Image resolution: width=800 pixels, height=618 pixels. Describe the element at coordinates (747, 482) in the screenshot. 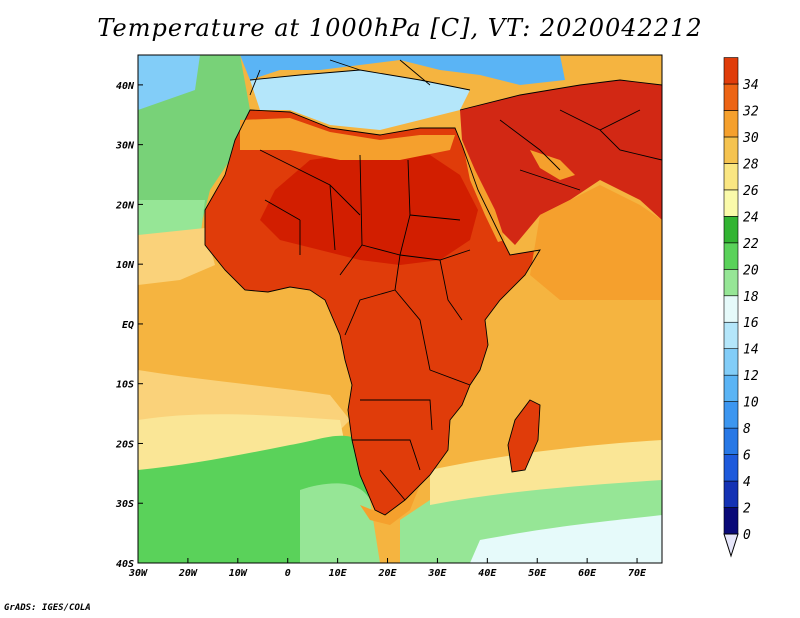

I see `colorbar-label: 4` at that location.